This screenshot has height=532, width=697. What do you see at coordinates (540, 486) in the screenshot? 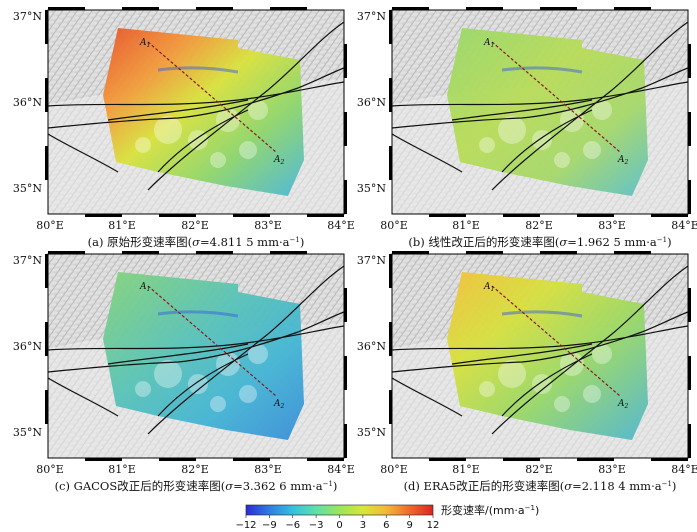
I see `panel-caption: (d) ERA5改正后的形变速率图(σ=2.118 4 mm·a−1)` at bounding box center [540, 486].